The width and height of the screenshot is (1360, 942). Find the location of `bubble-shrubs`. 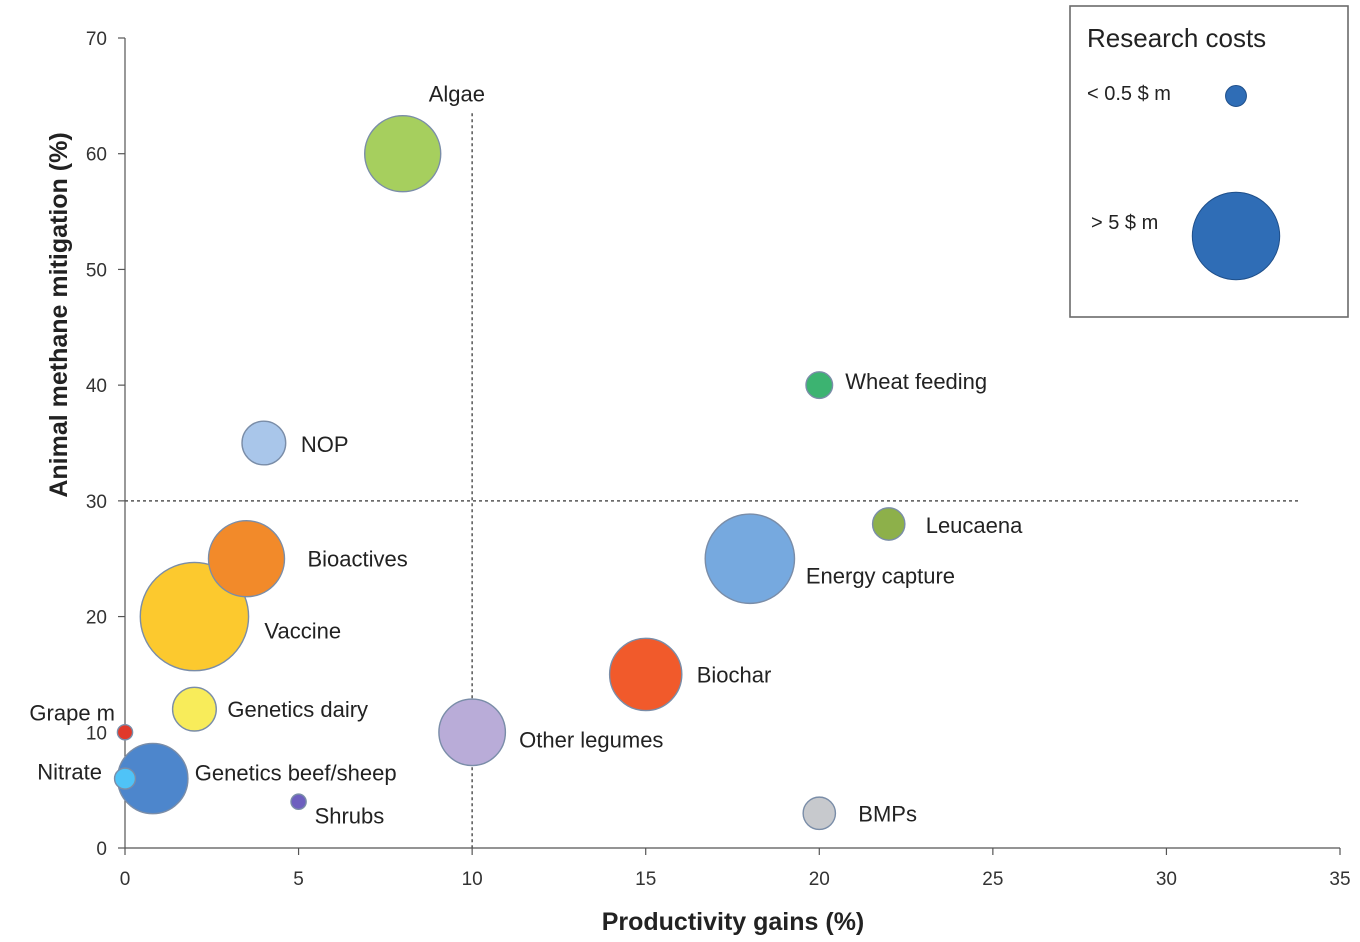

bubble-shrubs is located at coordinates (298, 802).